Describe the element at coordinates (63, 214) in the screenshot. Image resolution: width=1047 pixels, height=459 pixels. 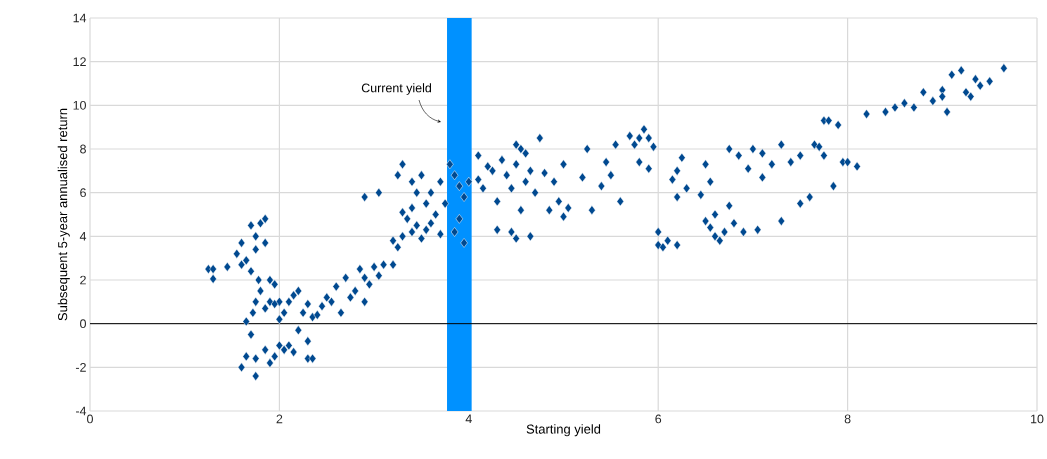
I see `y-axis-title: Subsequent 5-year annualised return` at that location.